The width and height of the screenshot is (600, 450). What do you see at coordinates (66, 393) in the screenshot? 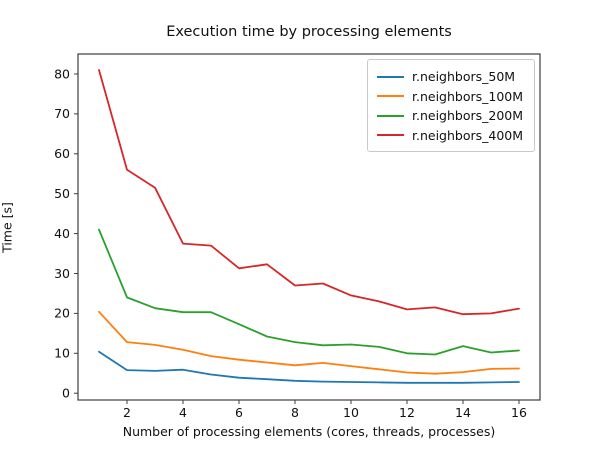
I see `y-tick-label: 0` at bounding box center [66, 393].